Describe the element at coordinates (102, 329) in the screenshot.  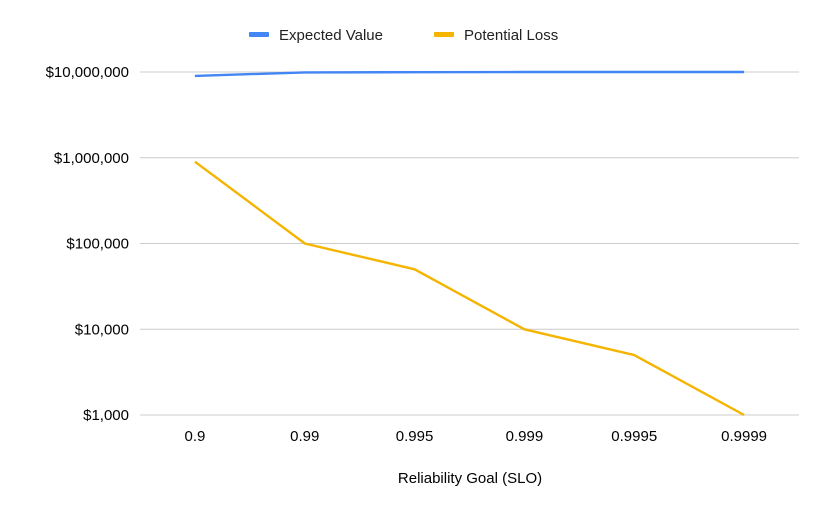
I see `y-tick-label: $10,000` at that location.